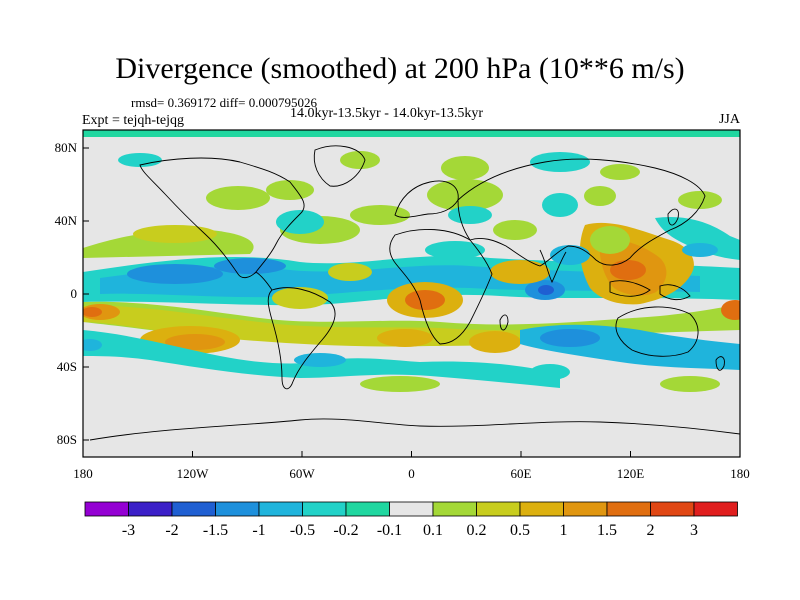 The width and height of the screenshot is (800, 600). I want to click on colorbar-label: 0.1, so click(433, 530).